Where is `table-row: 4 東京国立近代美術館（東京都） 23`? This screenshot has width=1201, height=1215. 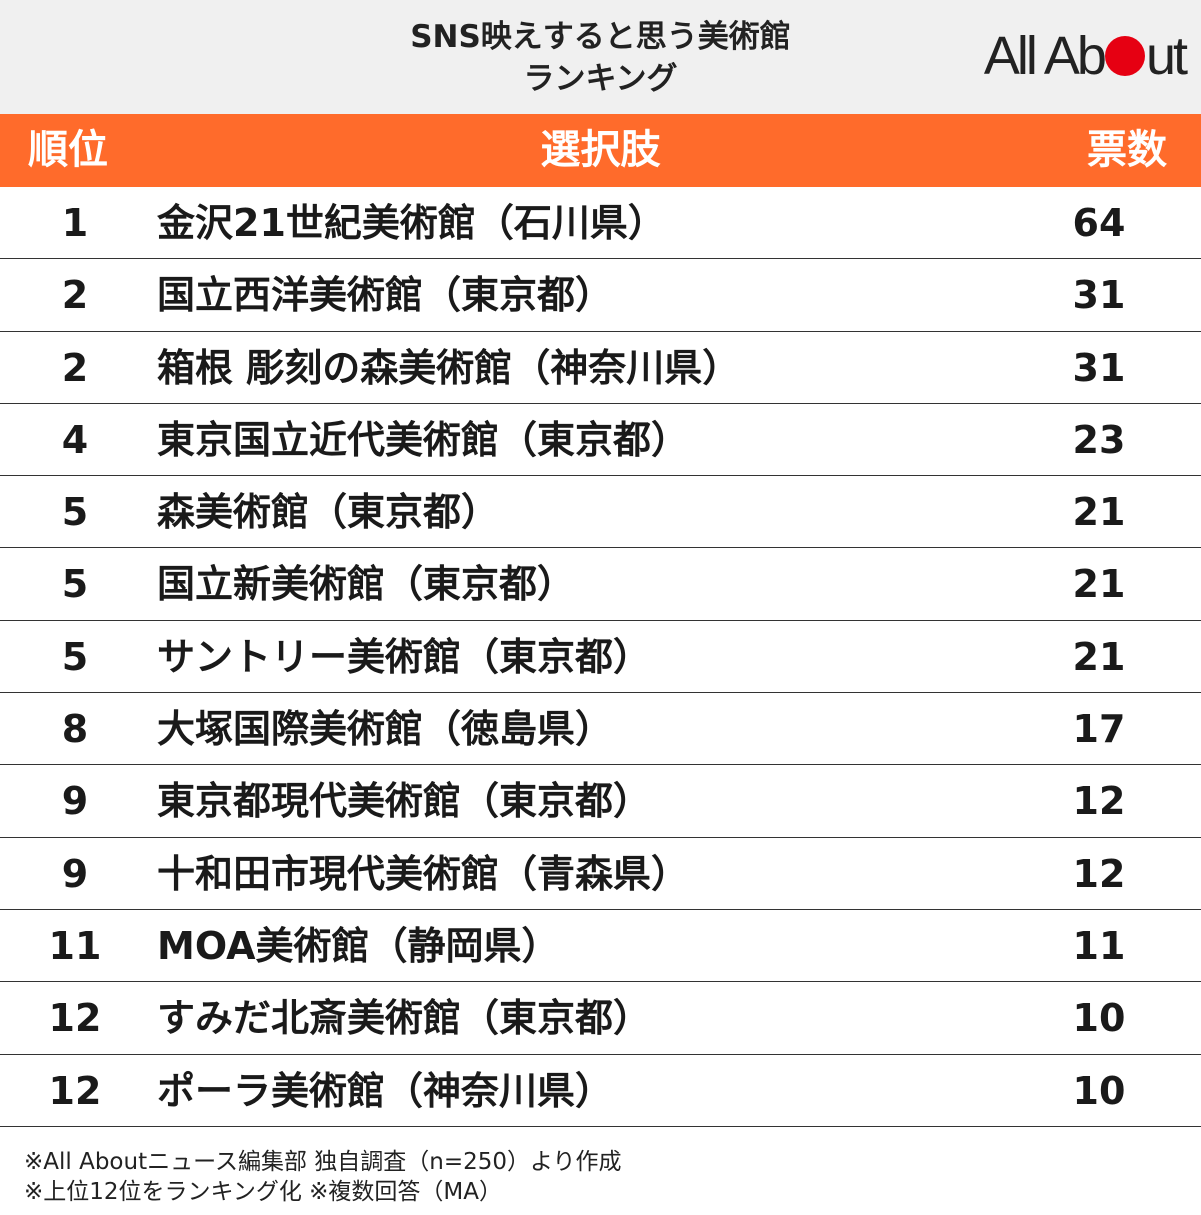
table-row: 4 東京国立近代美術館（東京都） 23 is located at coordinates (600, 440).